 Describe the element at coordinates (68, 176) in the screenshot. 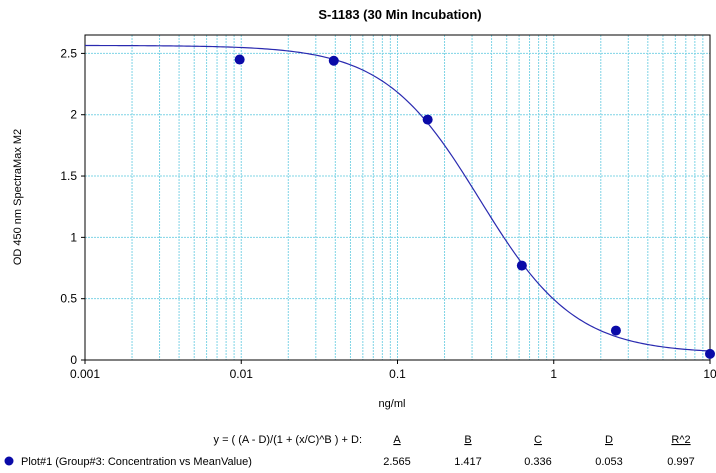

I see `y-tick-label: 1.5` at that location.